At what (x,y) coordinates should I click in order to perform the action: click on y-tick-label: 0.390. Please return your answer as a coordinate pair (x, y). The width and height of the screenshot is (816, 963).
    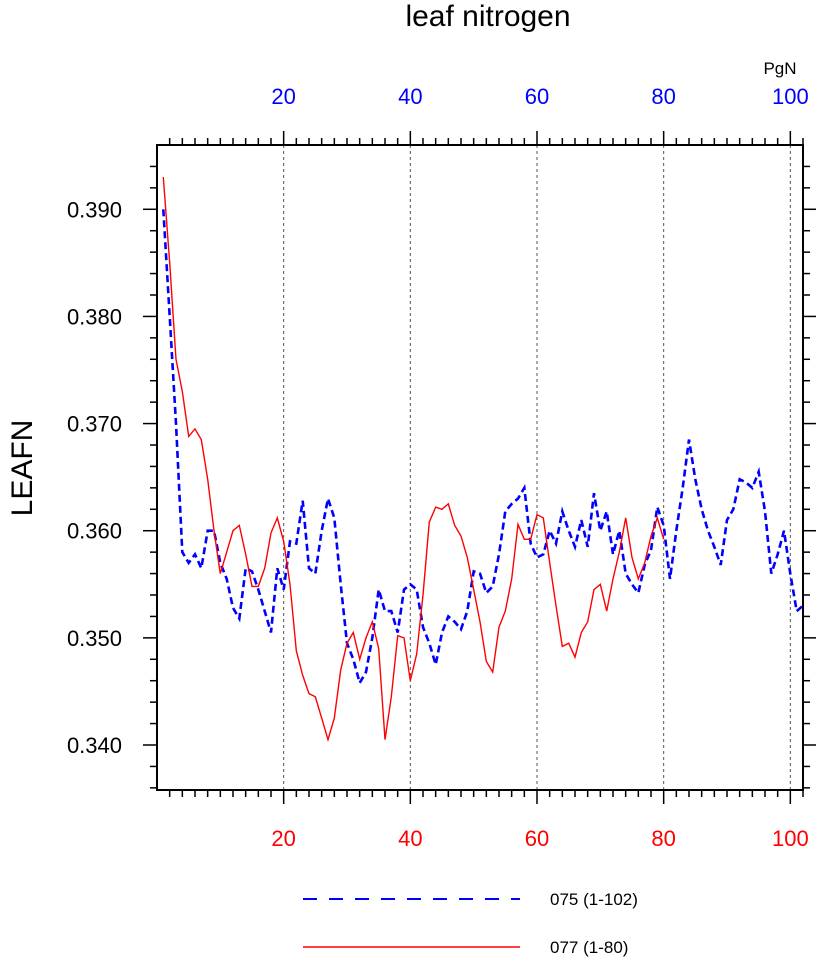
    Looking at the image, I should click on (94, 209).